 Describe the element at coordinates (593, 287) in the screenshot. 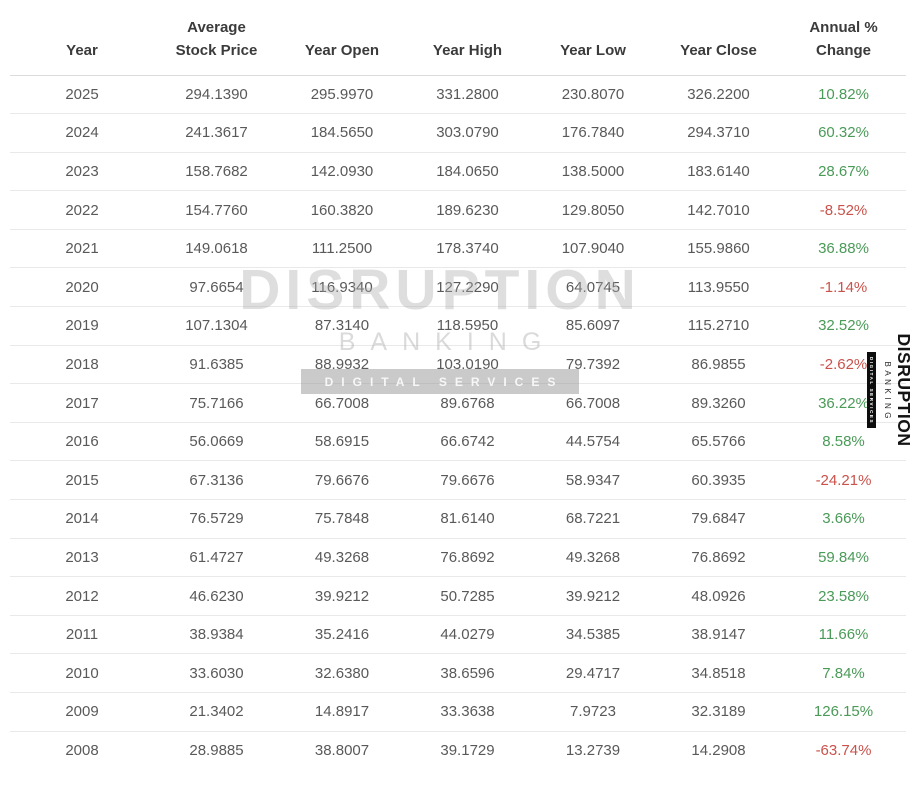

I see `year-low-cell: 64.0745` at that location.